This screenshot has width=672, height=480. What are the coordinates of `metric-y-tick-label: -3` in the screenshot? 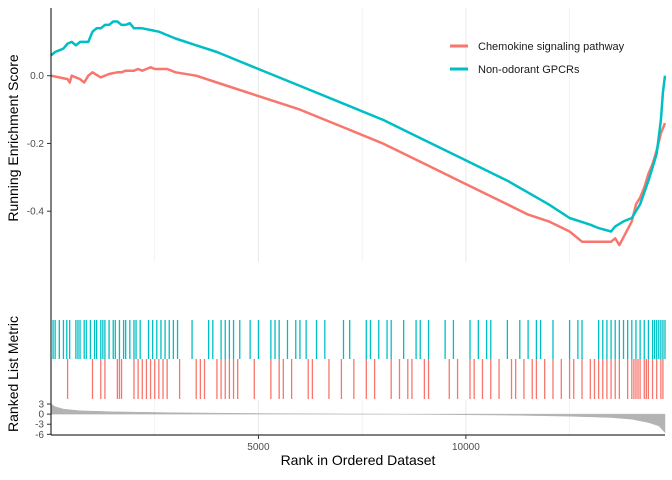 It's located at (39, 425).